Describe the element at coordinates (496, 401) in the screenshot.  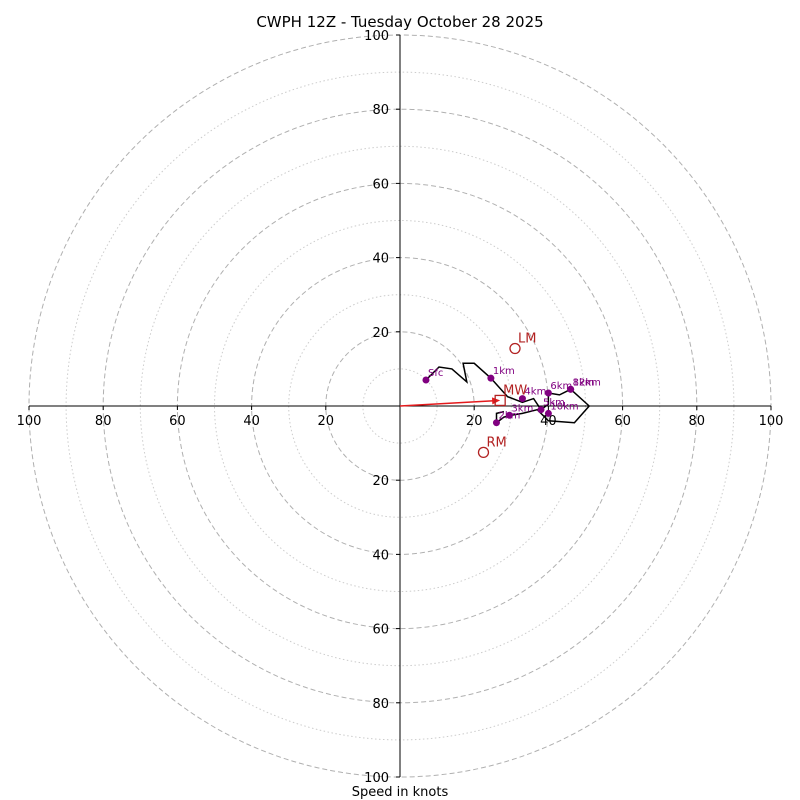
I see `arrow-head` at that location.